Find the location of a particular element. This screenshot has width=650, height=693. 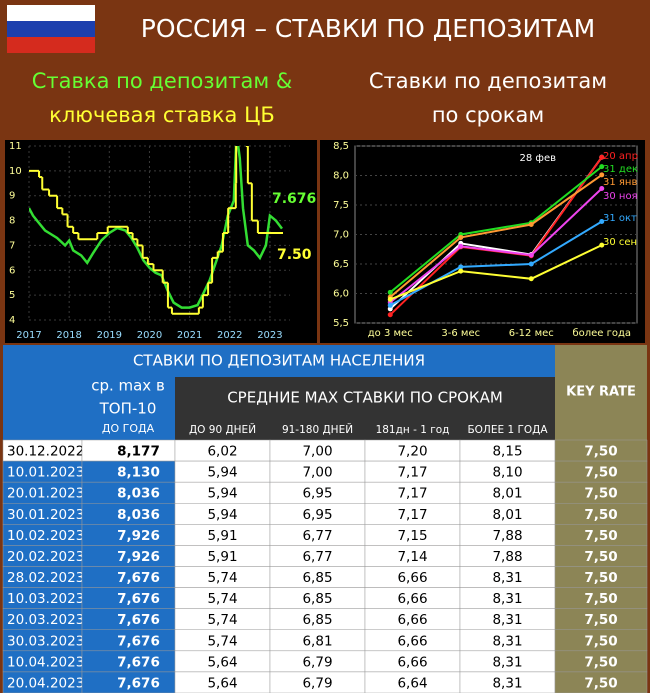

chart-title: по срокам is located at coordinates (488, 115).